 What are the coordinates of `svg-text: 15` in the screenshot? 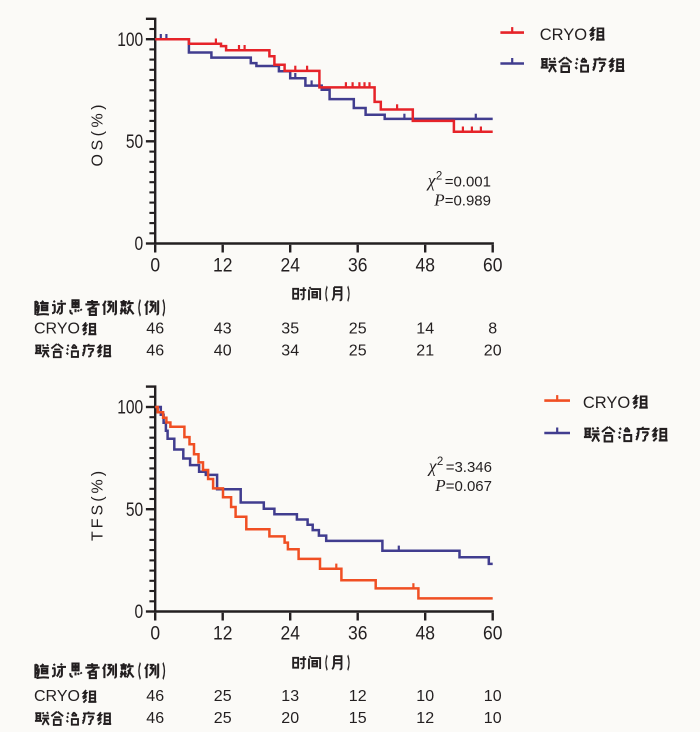 It's located at (358, 718).